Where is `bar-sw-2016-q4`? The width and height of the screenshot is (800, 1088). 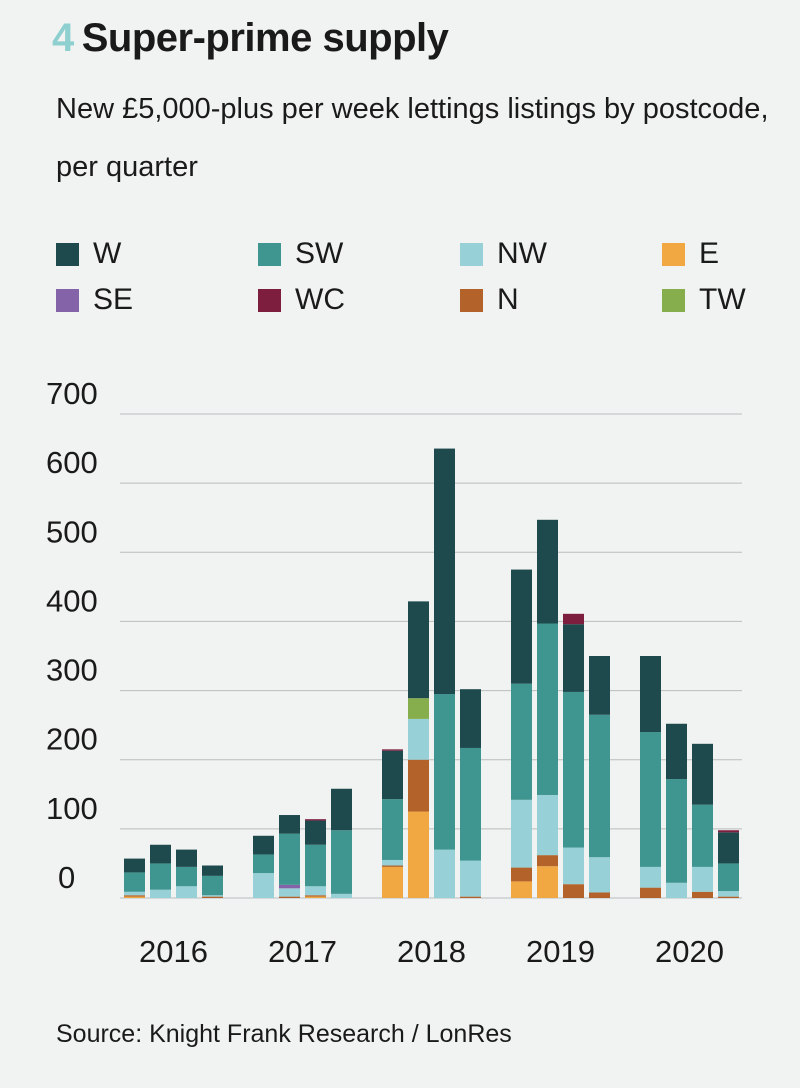
bar-sw-2016-q4 is located at coordinates (212, 885).